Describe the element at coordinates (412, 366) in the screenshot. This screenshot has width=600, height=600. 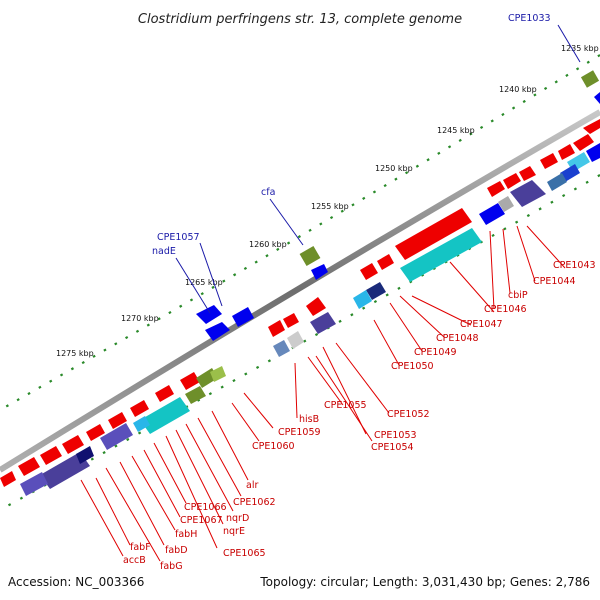
I see `gene-label: CPE1050` at that location.